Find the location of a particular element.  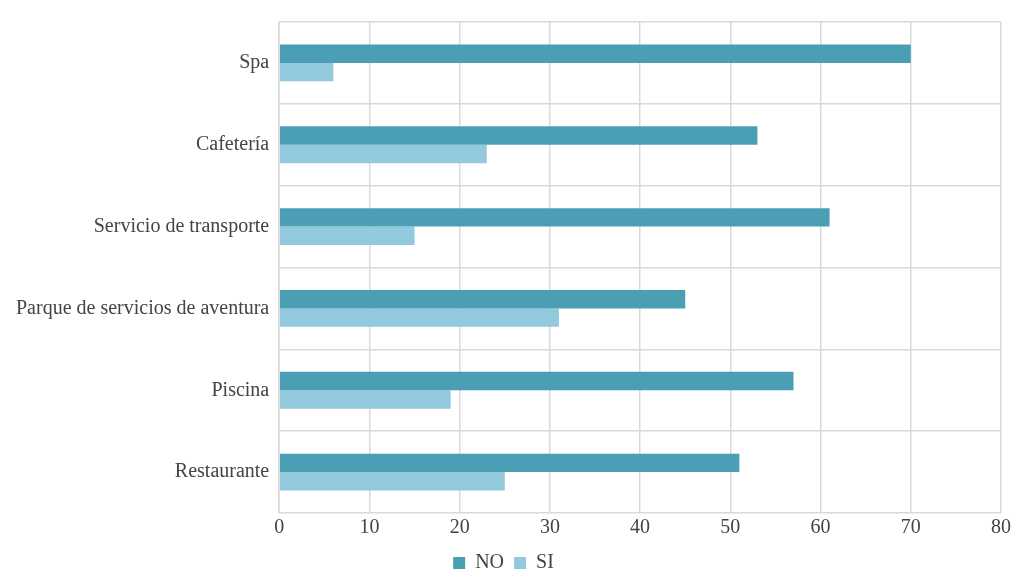

x-tick-label: 50 is located at coordinates (730, 526).